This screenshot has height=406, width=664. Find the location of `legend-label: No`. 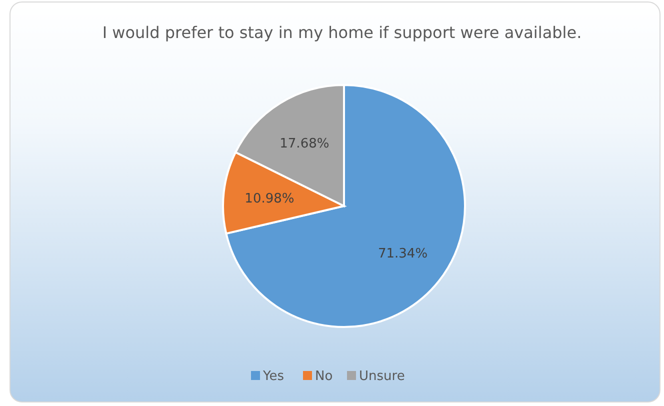

legend-label: No is located at coordinates (324, 376).